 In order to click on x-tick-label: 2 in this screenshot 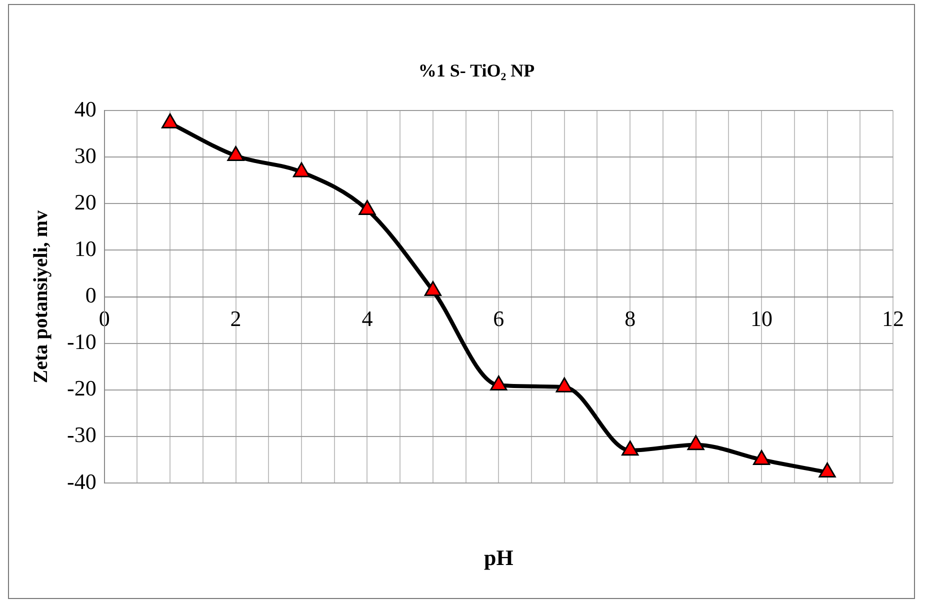, I will do `click(236, 318)`.